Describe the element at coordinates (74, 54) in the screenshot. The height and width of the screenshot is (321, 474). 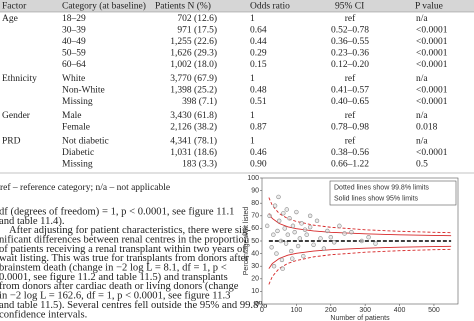
I see `table-cell: 50–59` at that location.